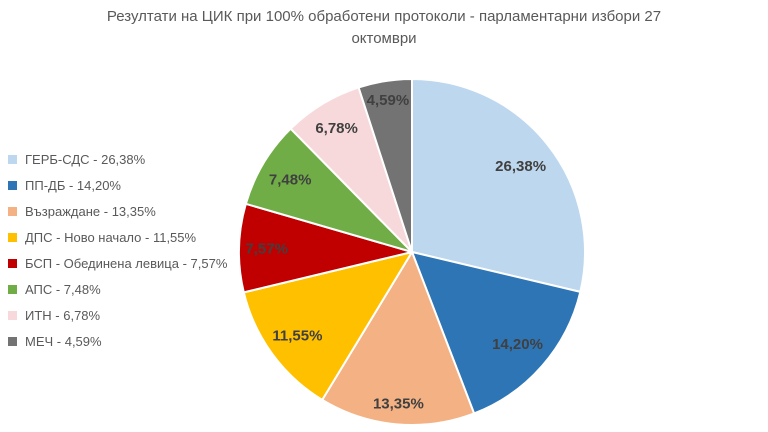 Image resolution: width=768 pixels, height=432 pixels. I want to click on legend-item-label: МЕЧ - 4,59%, so click(63, 341).